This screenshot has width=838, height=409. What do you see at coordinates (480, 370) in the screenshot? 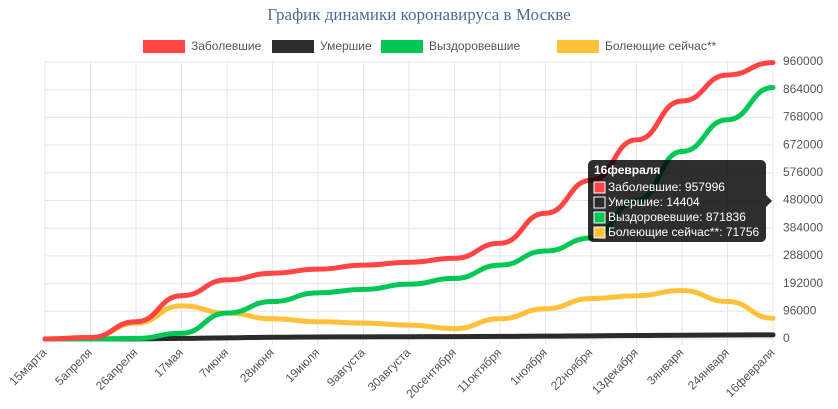
I see `x-tick-label: 11октября` at bounding box center [480, 370].